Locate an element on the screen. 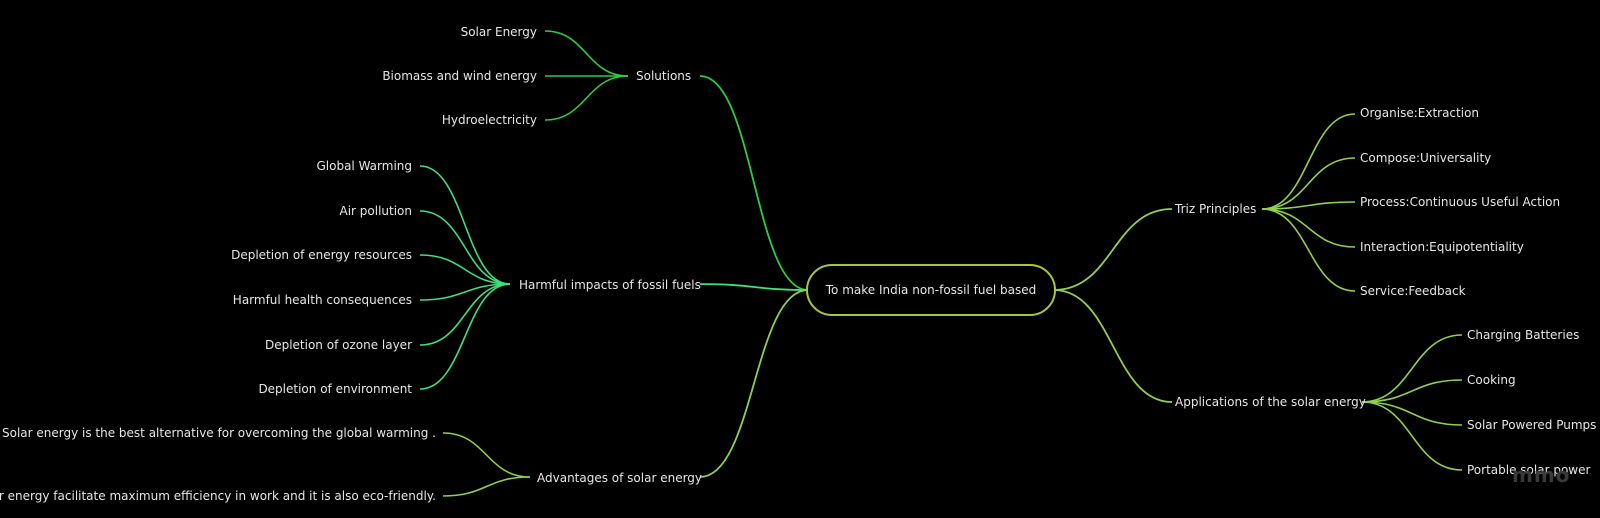  subtopic-solar-energy: Solar Energy is located at coordinates (499, 32).